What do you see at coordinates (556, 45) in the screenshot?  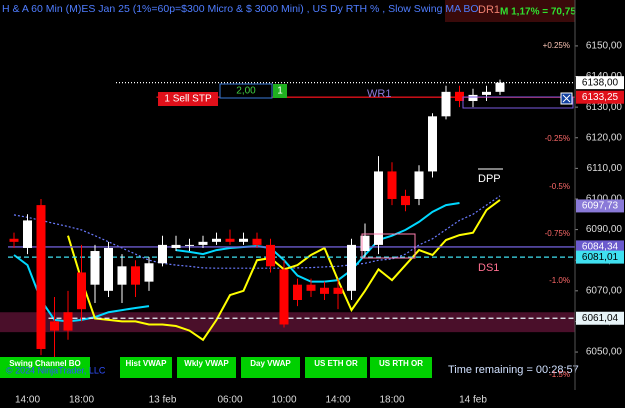 I see `pct-label: +0.25%` at bounding box center [556, 45].